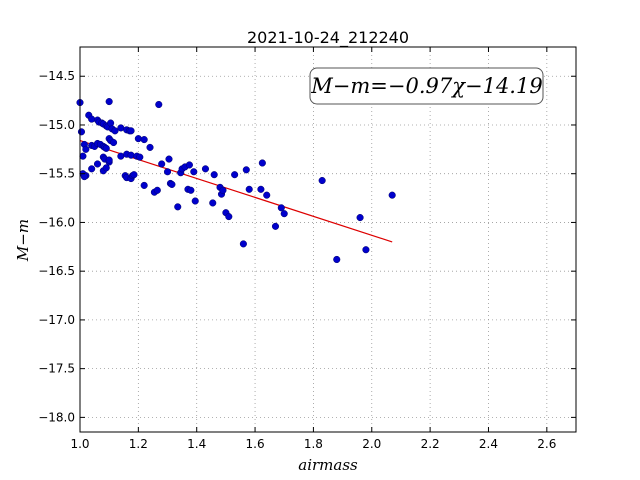 This screenshot has height=480, width=640. I want to click on chart-title: 2021-10-24_212240, so click(328, 38).